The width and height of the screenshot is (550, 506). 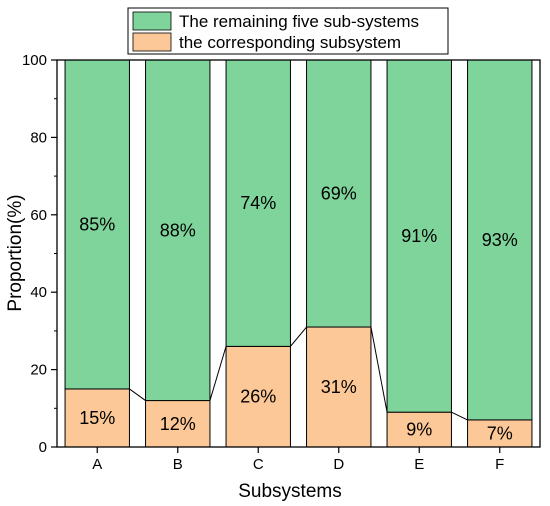 What do you see at coordinates (152, 21) in the screenshot?
I see `legend-swatch-remaining` at bounding box center [152, 21].